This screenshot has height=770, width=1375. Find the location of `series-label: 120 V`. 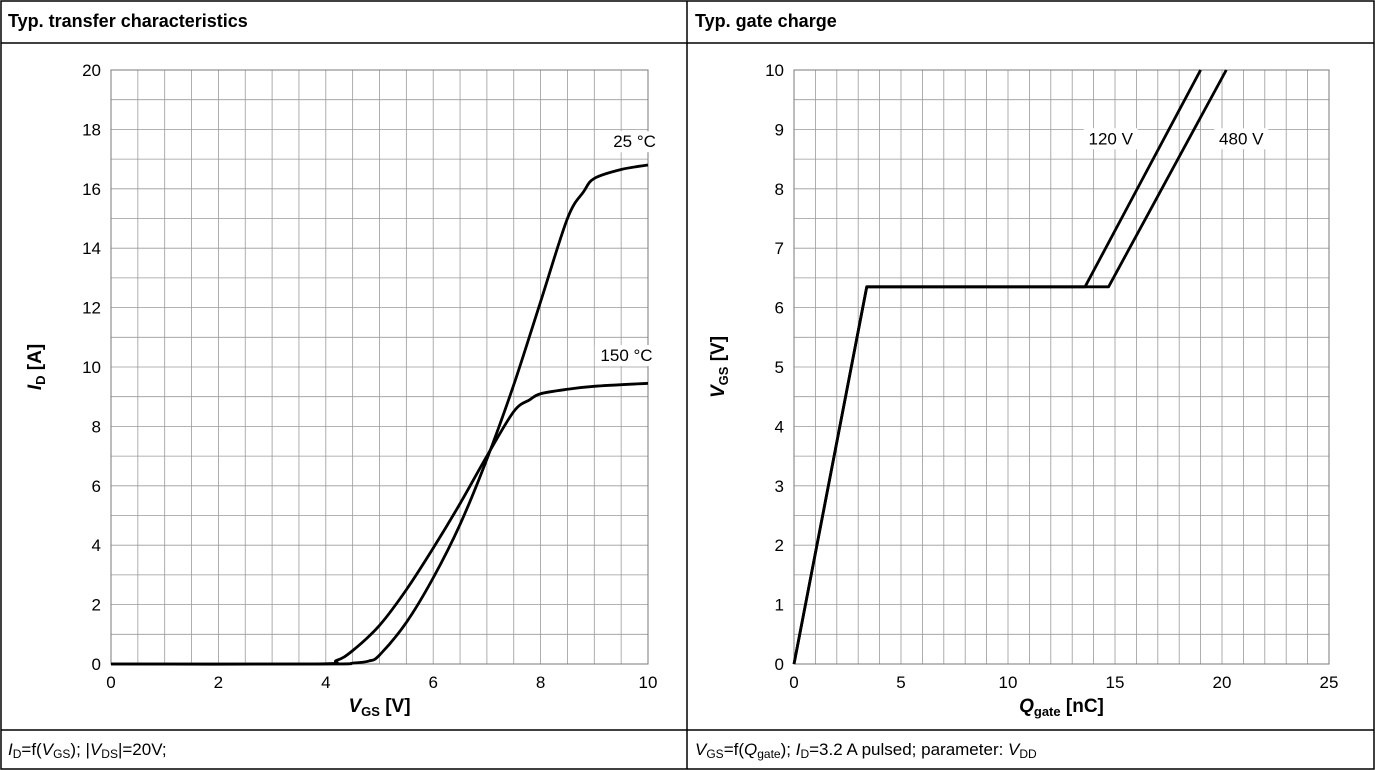

series-label: 120 V is located at coordinates (1111, 138).